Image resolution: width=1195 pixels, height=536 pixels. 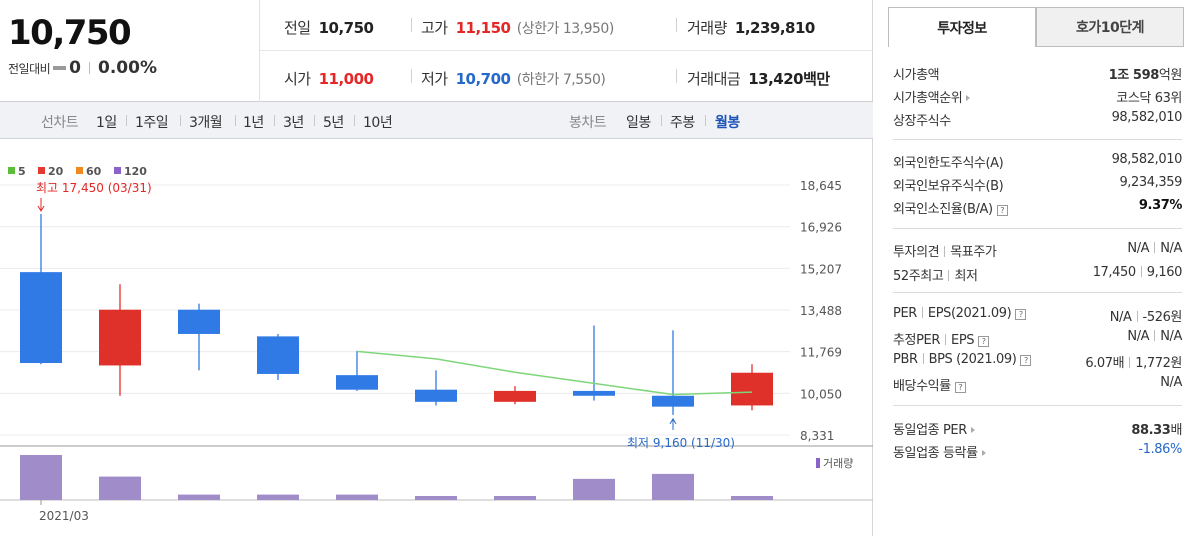 What do you see at coordinates (1164, 272) in the screenshot?
I see `w52-low-val: 9,160` at bounding box center [1164, 272].